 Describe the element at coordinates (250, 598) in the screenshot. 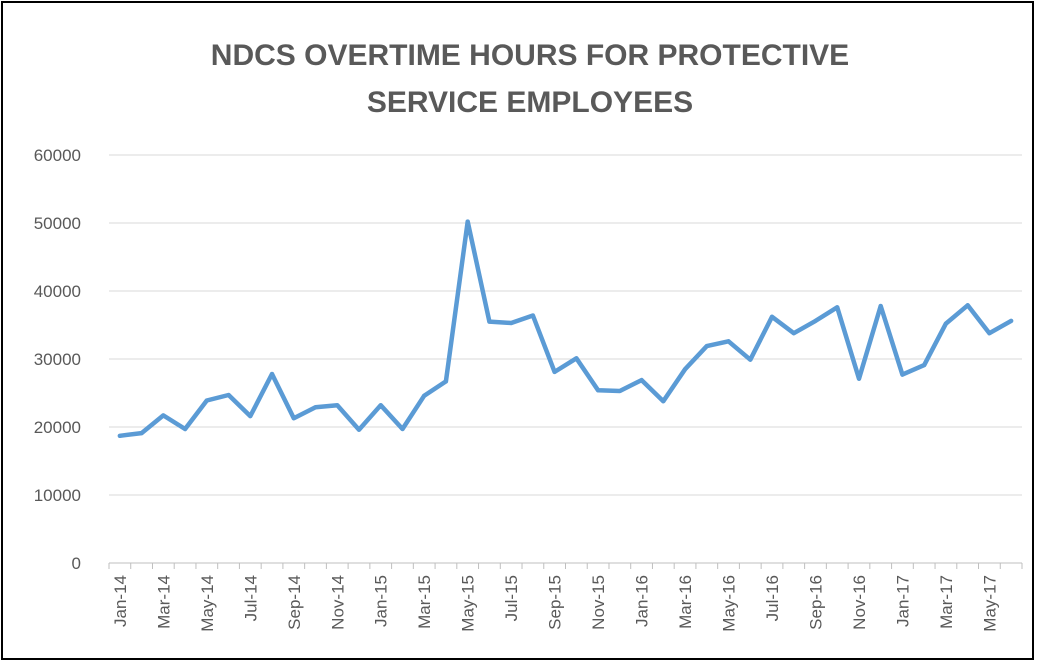

I see `x-tick-label: Jul-14` at that location.